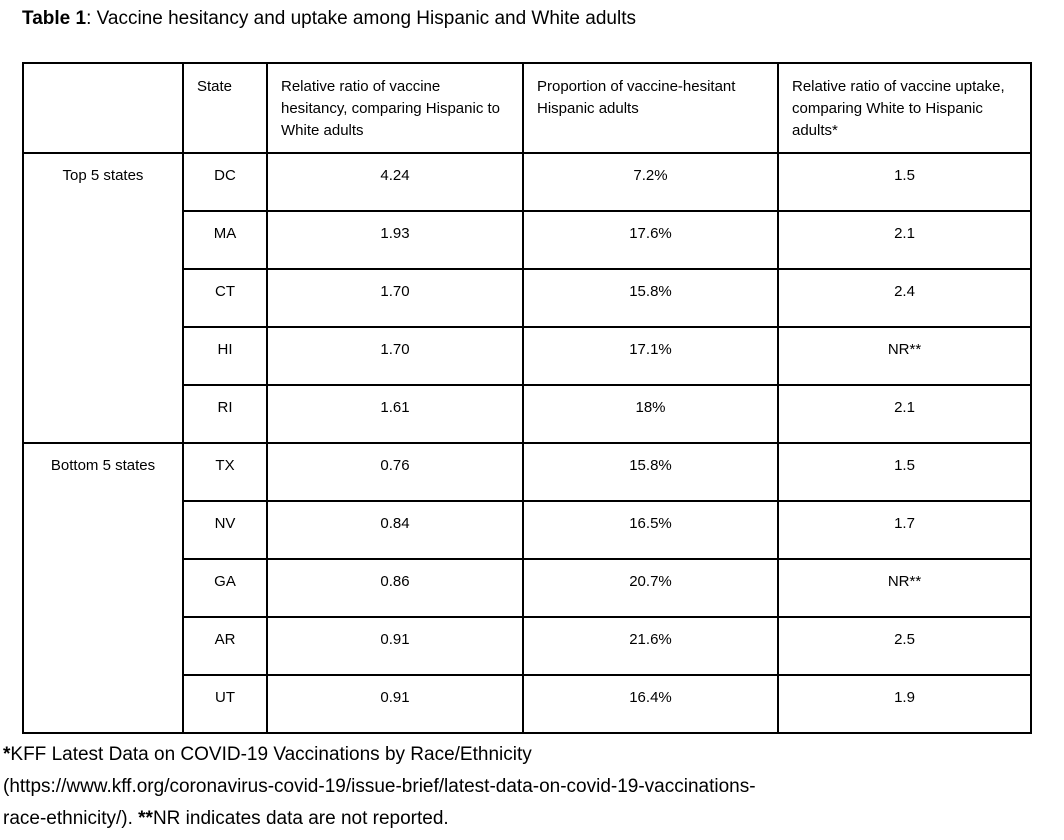 This screenshot has width=1064, height=840. Describe the element at coordinates (225, 704) in the screenshot. I see `state-cell: UT` at that location.